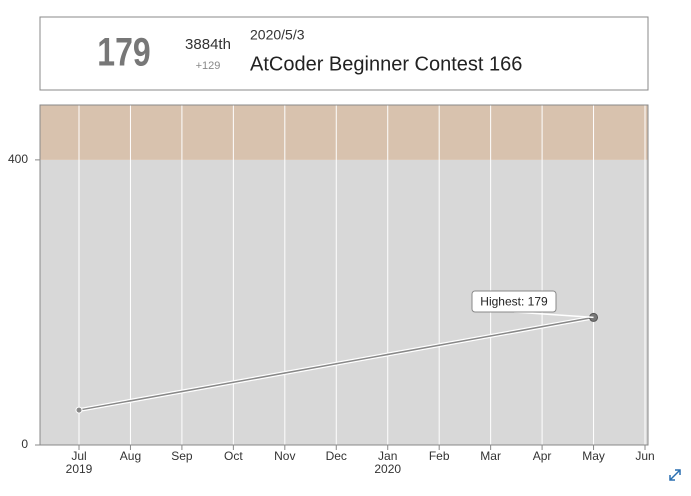 The image size is (691, 496). What do you see at coordinates (79, 469) in the screenshot?
I see `x-year-label: 2019` at bounding box center [79, 469].